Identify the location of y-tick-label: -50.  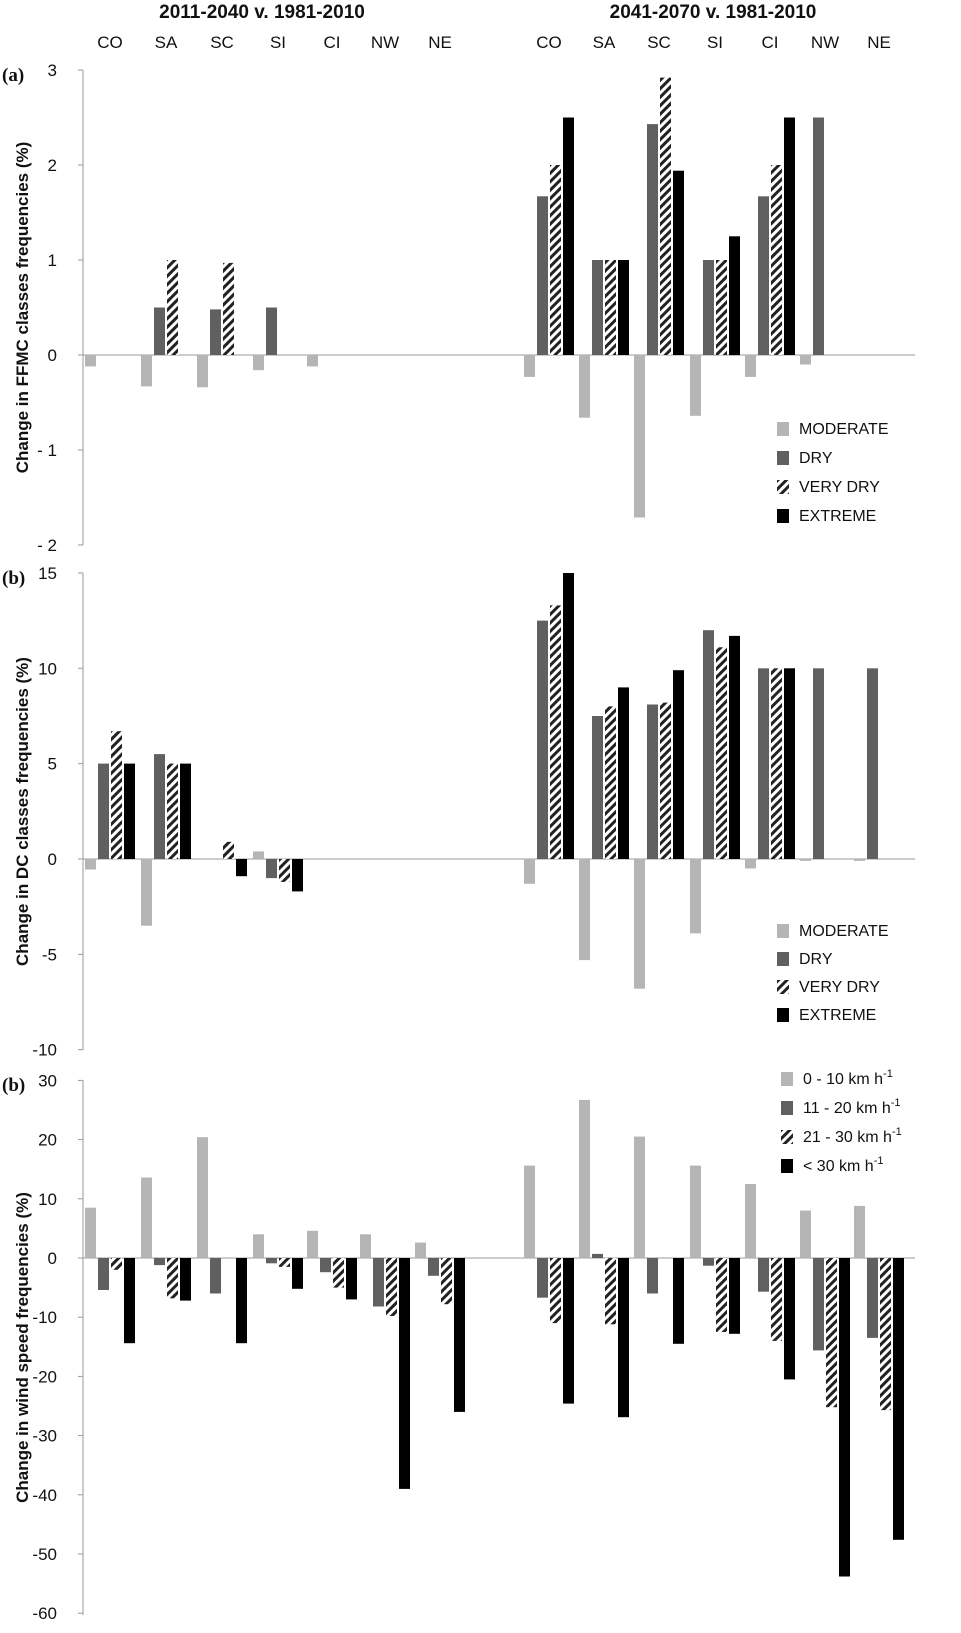
(44, 1554).